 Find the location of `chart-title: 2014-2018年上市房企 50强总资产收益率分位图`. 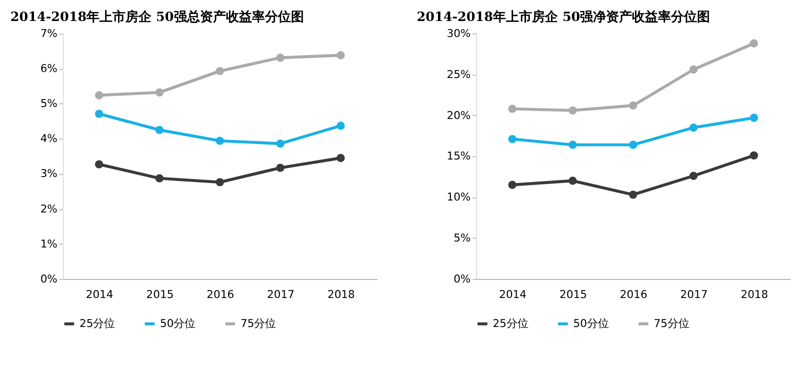

chart-title: 2014-2018年上市房企 50强总资产收益率分位图 is located at coordinates (157, 16).